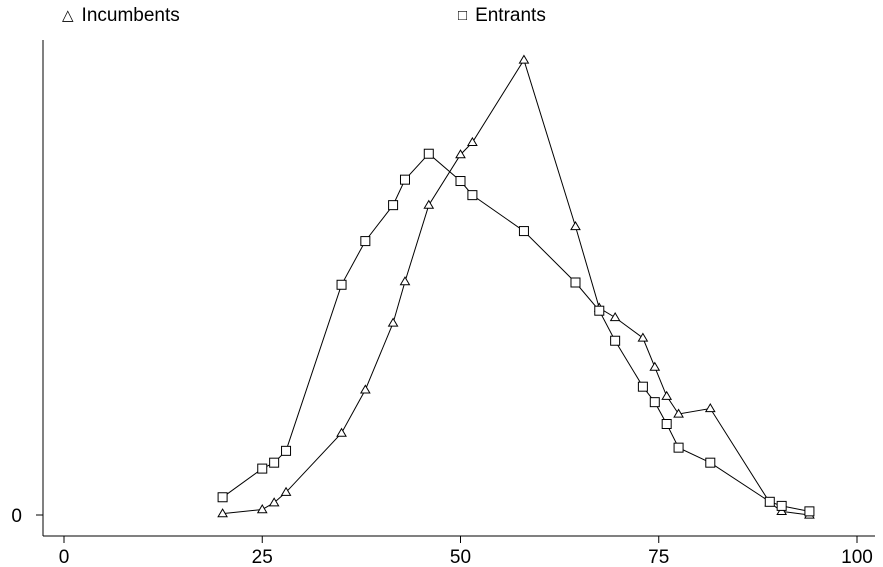 This screenshot has width=883, height=567. I want to click on x-tick-label: 75, so click(658, 557).